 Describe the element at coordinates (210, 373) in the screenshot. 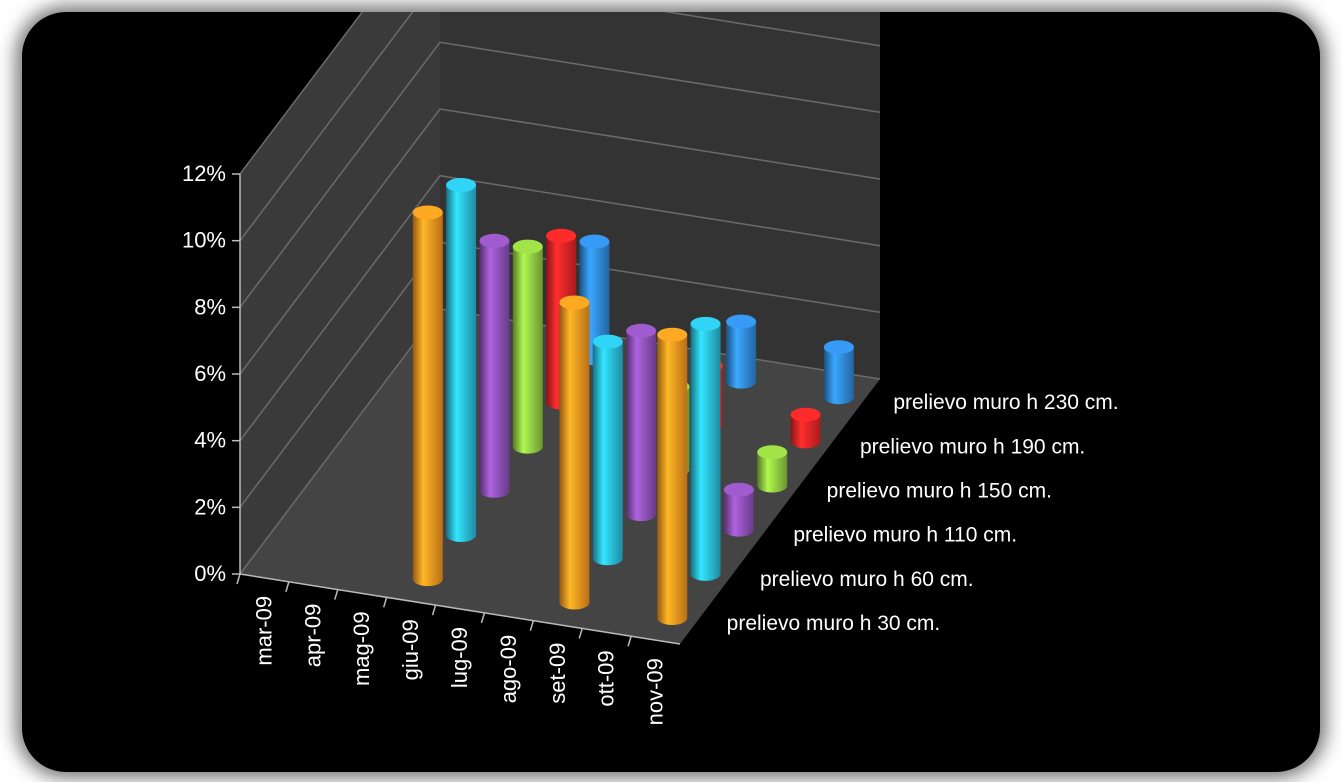

I see `y-tick-label: 6%` at that location.